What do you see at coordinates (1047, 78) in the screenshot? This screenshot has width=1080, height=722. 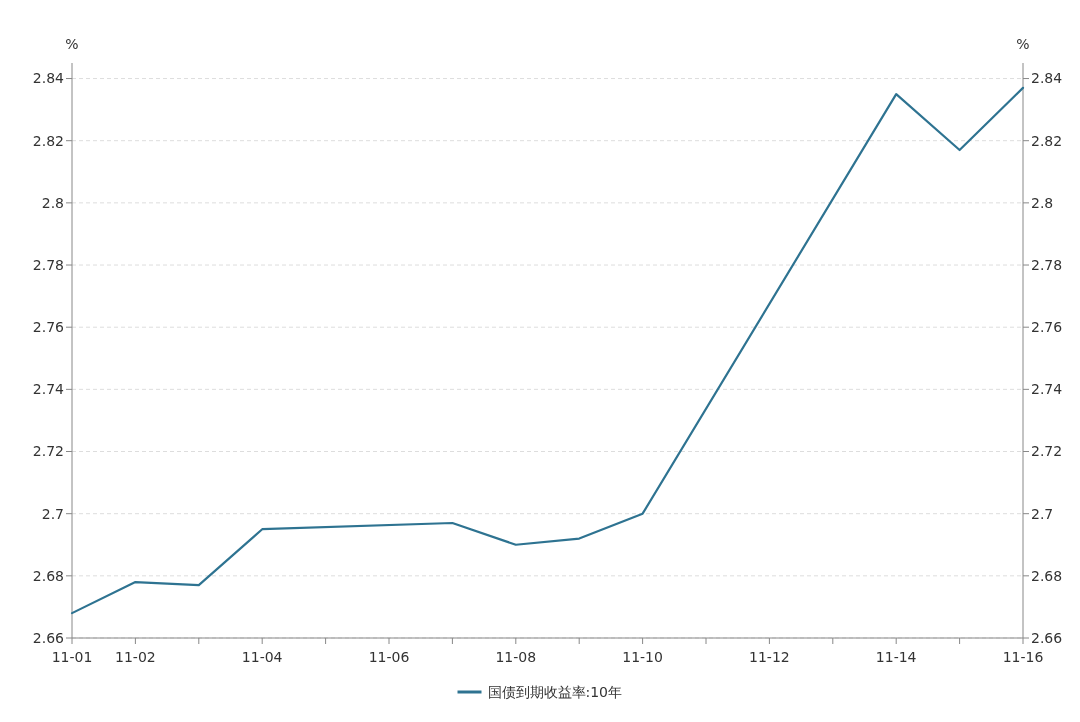 I see `y2-tick-label: 2.84` at bounding box center [1047, 78].